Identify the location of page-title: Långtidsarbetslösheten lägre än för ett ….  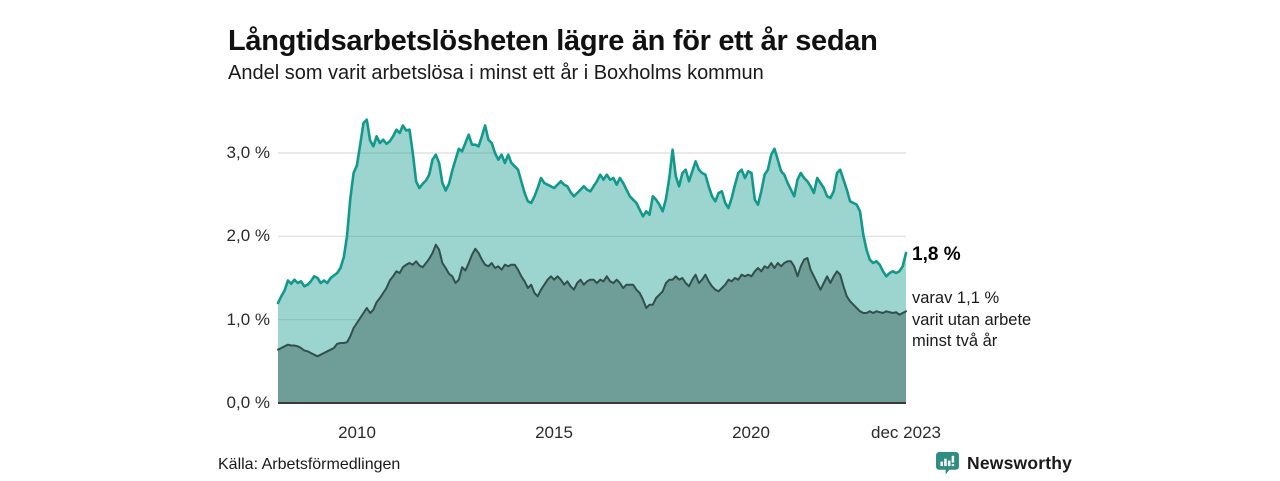
(553, 41).